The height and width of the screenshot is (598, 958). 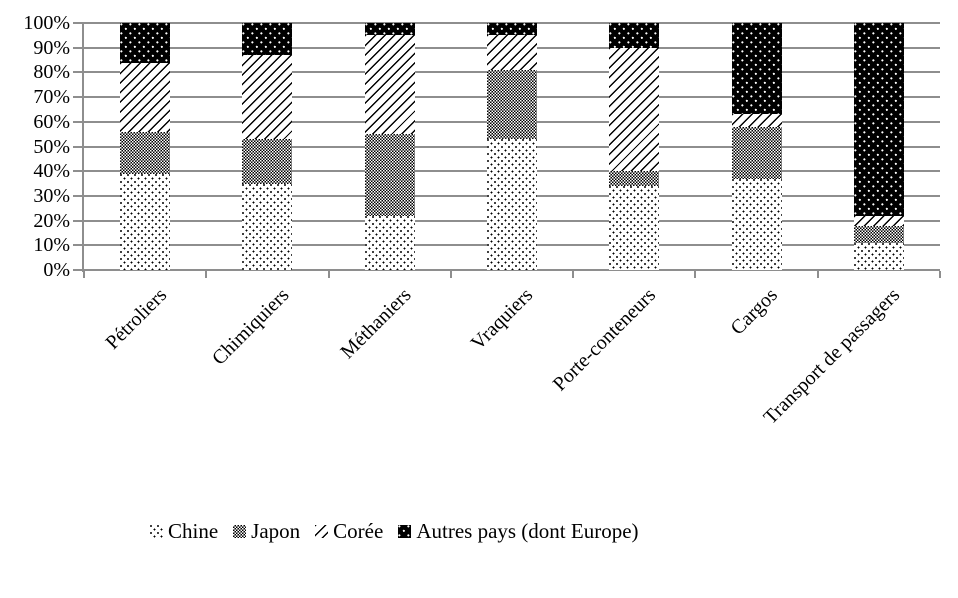 I want to click on y-axis-label: 60%, so click(x=51, y=121).